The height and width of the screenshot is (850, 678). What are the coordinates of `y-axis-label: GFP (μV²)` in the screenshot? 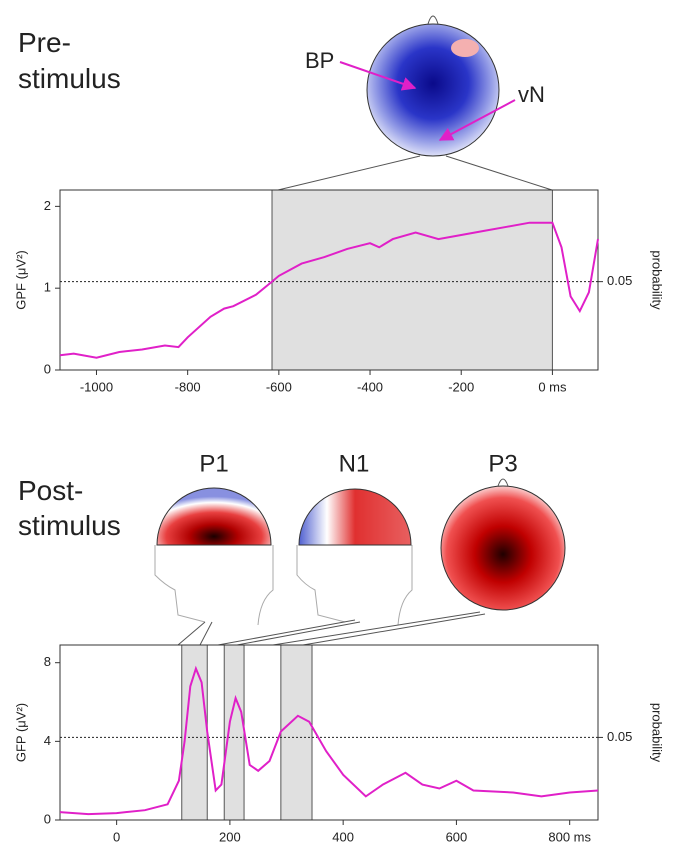 It's located at (20, 732).